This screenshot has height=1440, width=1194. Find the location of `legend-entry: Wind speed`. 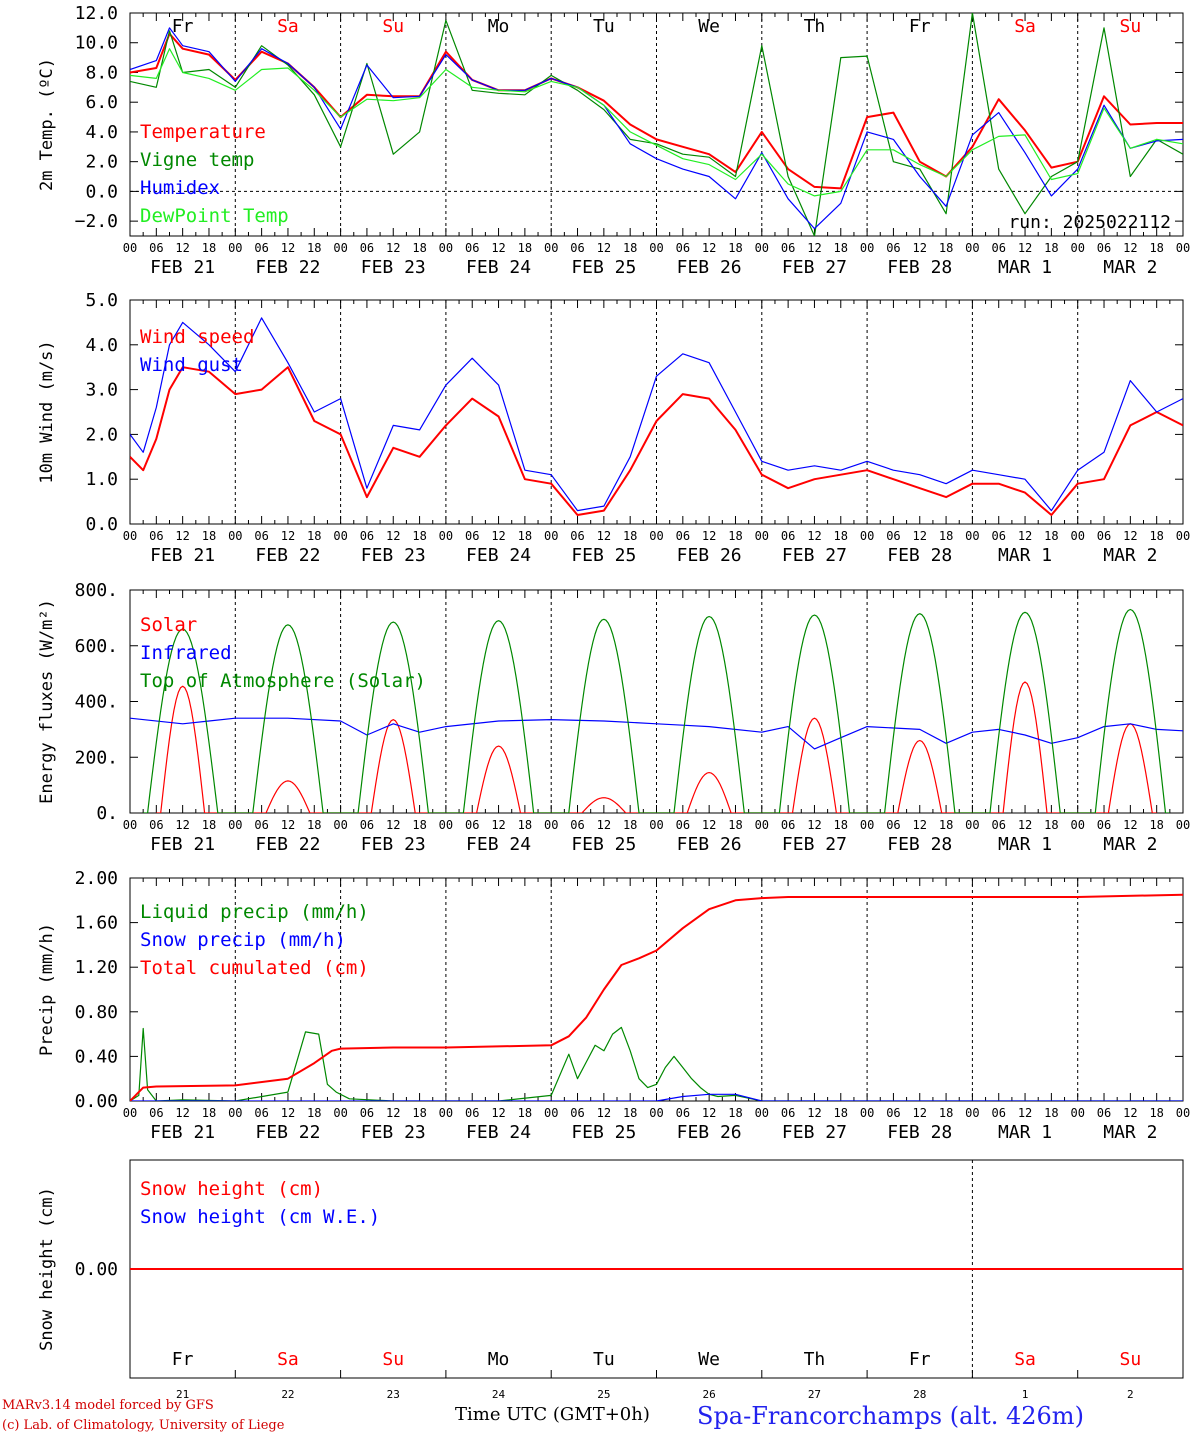

legend-entry: Wind speed is located at coordinates (197, 337).